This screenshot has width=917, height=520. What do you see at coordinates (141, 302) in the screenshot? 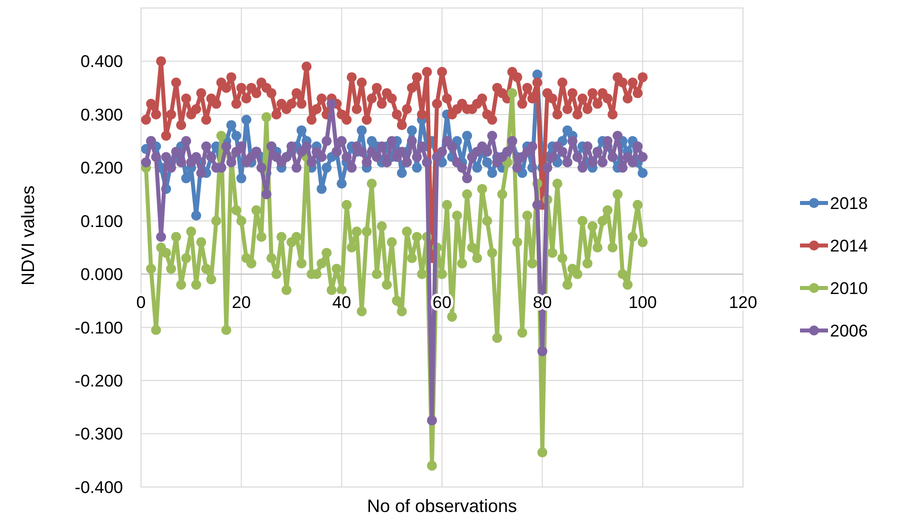
I see `x-tick-label: 0` at bounding box center [141, 302].